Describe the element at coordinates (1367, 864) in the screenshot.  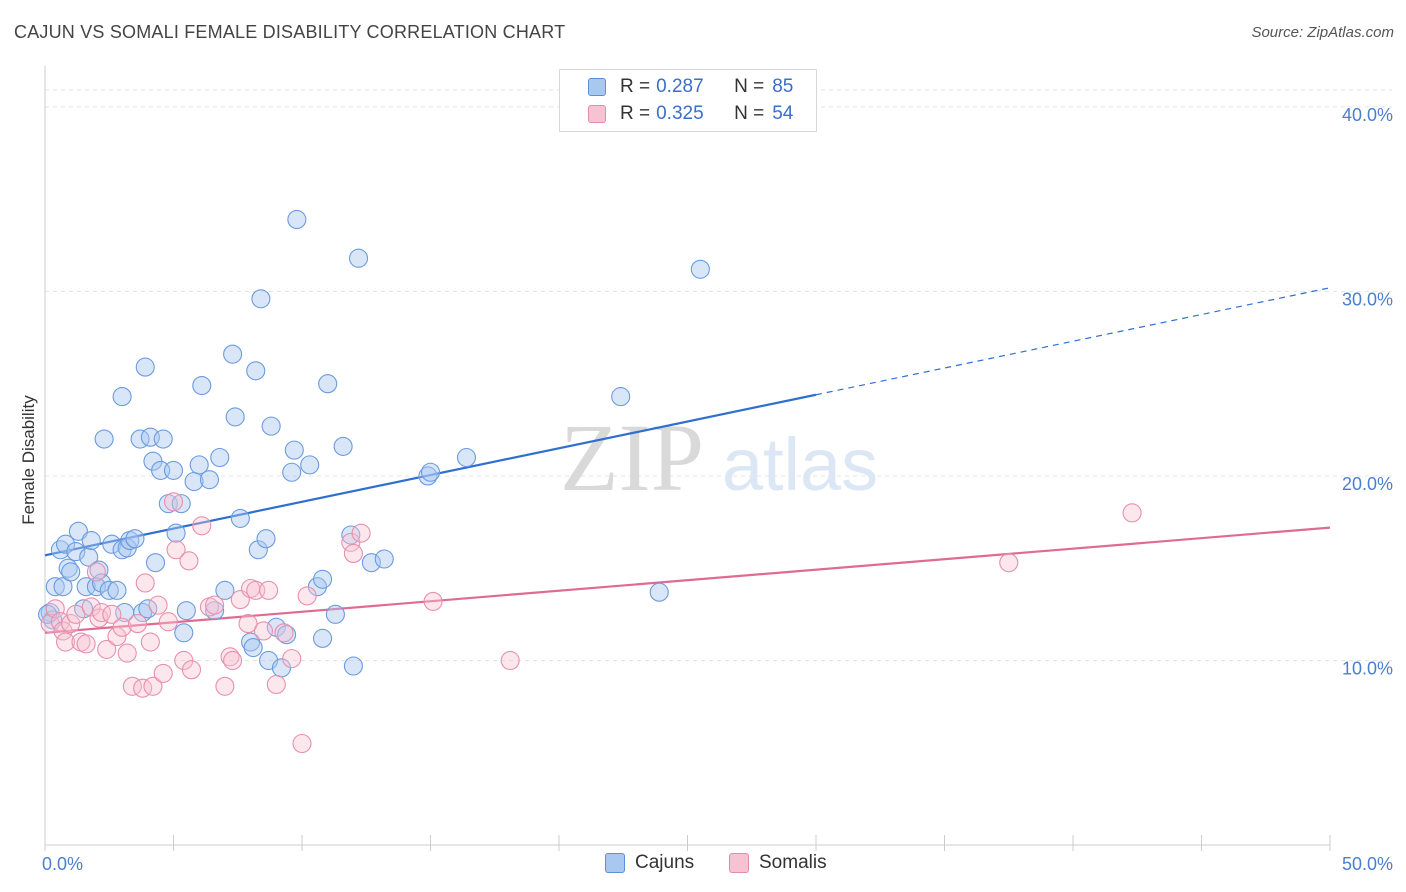
I see `x-tick-label-1: 50.0%` at that location.